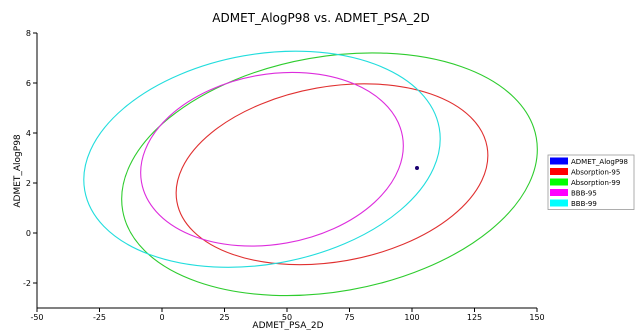  What do you see at coordinates (99, 317) in the screenshot?
I see `x-tick-label: -25` at bounding box center [99, 317].